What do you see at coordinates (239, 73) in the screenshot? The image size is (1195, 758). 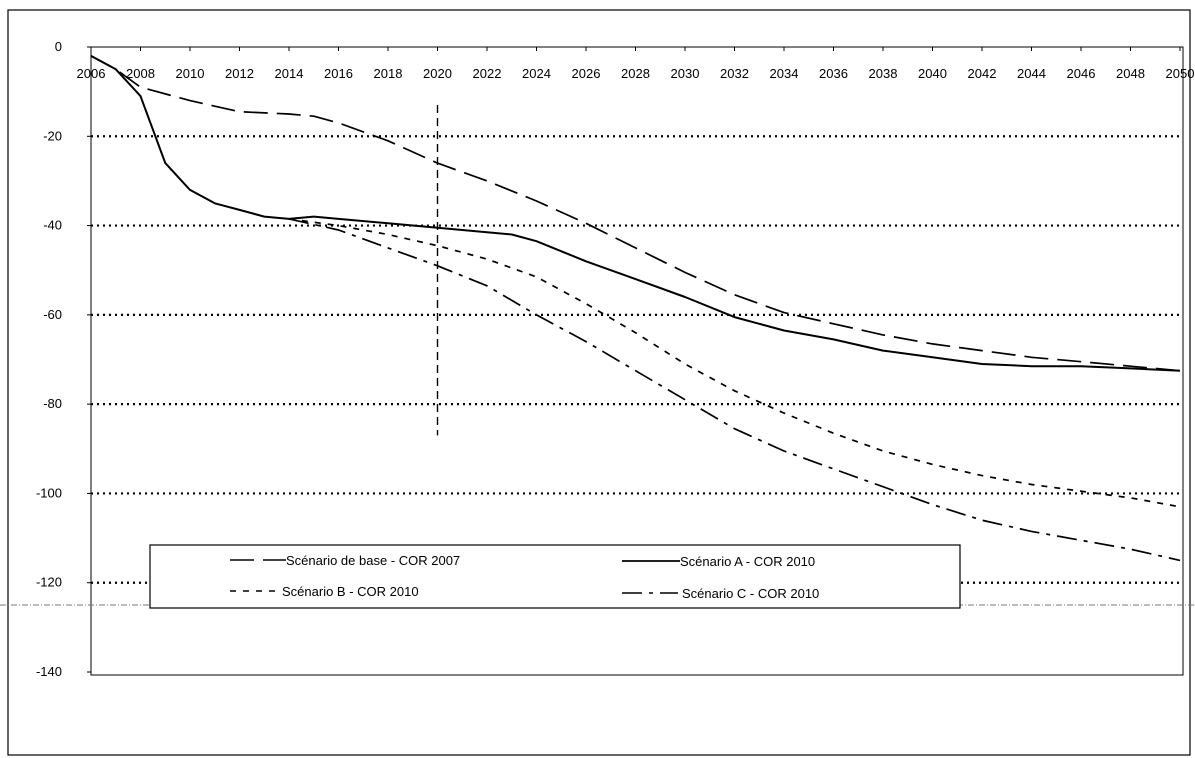 I see `x-tick-label: 2012` at bounding box center [239, 73].